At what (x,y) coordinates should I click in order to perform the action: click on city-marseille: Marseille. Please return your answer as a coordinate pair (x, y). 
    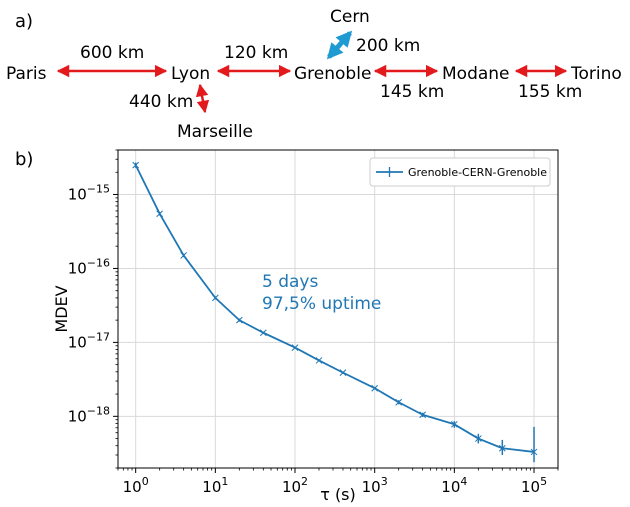
    Looking at the image, I should click on (215, 132).